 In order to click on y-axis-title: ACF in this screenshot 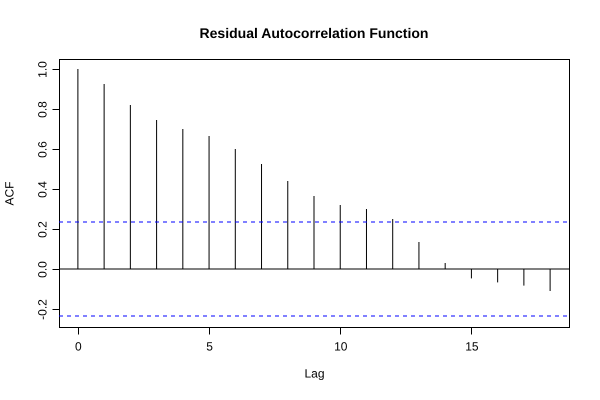, I will do `click(9, 194)`.